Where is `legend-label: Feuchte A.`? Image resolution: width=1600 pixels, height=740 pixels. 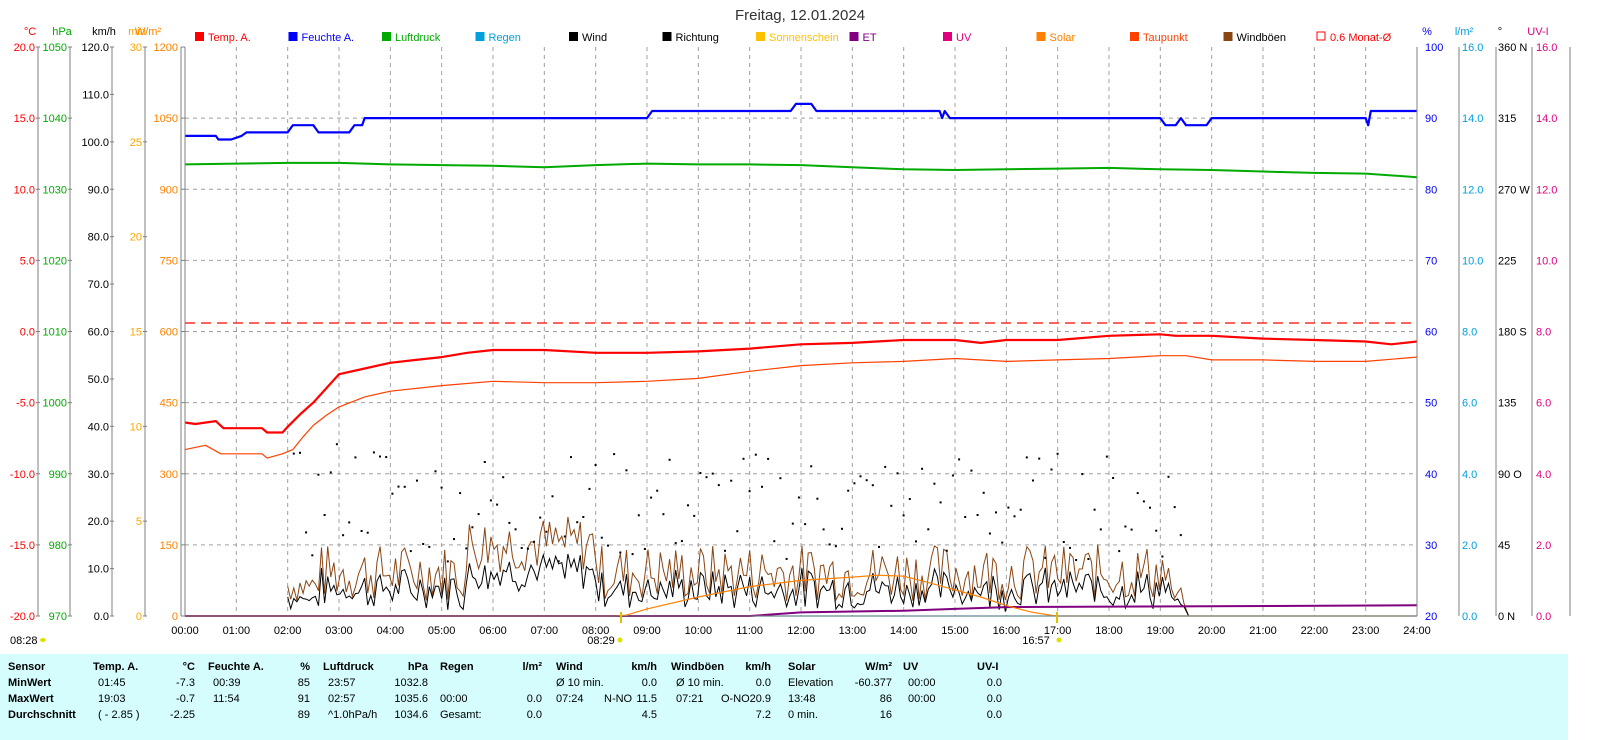 legend-label: Feuchte A. is located at coordinates (328, 38).